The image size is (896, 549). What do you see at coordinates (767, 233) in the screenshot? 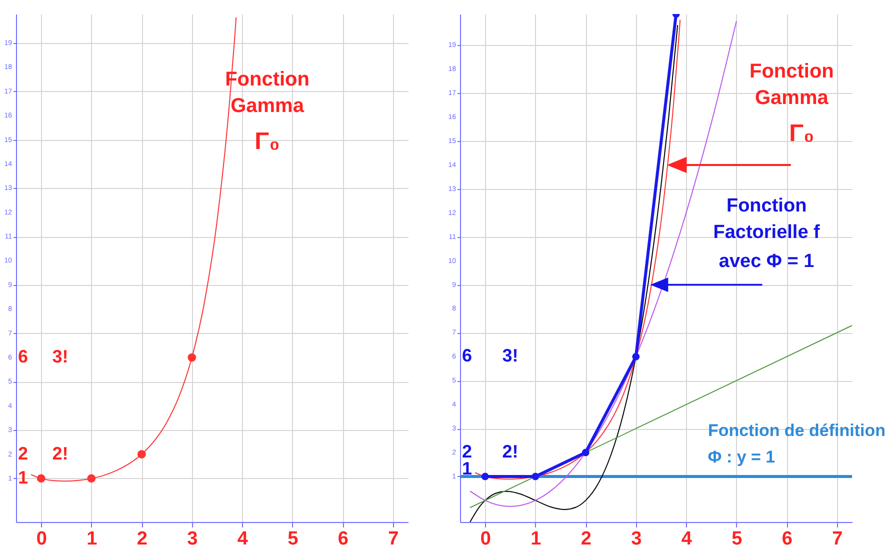
I see `annotation: Factorielle f` at bounding box center [767, 233].